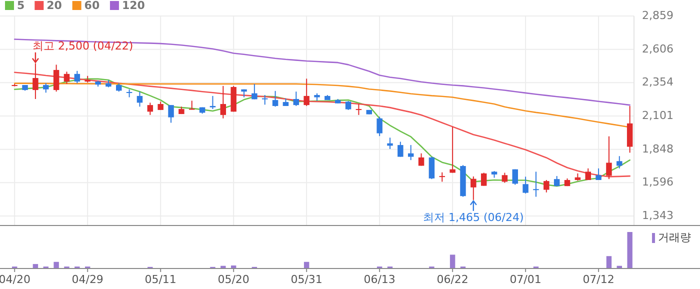 This screenshot has width=700, height=289. I want to click on y-tick-label: 2,606, so click(658, 49).